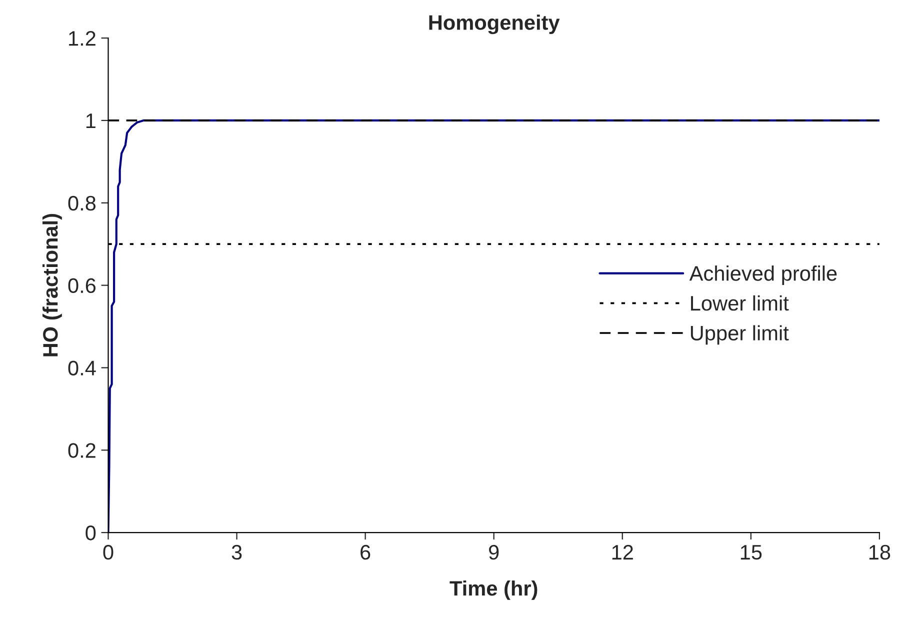 The image size is (902, 634). I want to click on x-tick-label: 15, so click(751, 552).